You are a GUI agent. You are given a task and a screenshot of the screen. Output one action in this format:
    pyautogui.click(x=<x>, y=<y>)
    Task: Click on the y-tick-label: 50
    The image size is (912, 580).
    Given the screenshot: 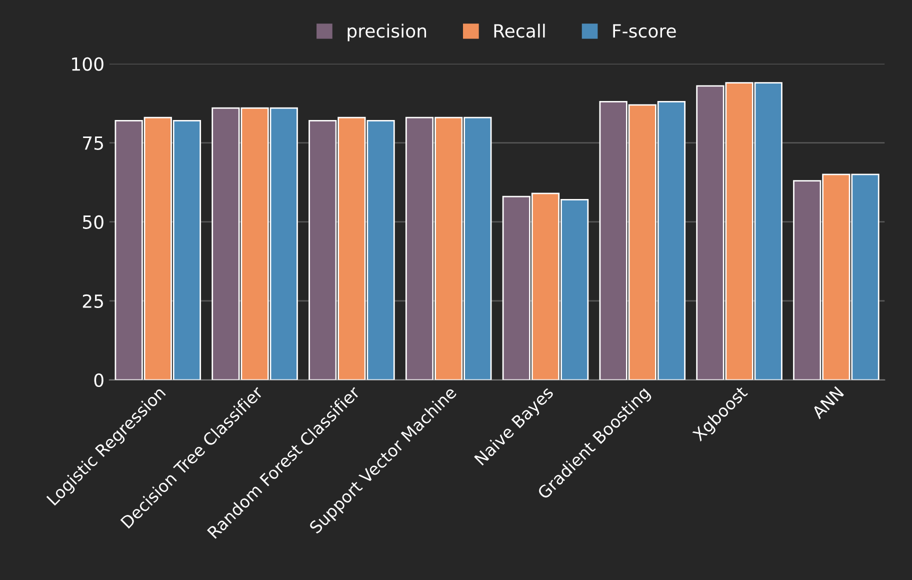 What is the action you would take?
    pyautogui.click(x=93, y=222)
    